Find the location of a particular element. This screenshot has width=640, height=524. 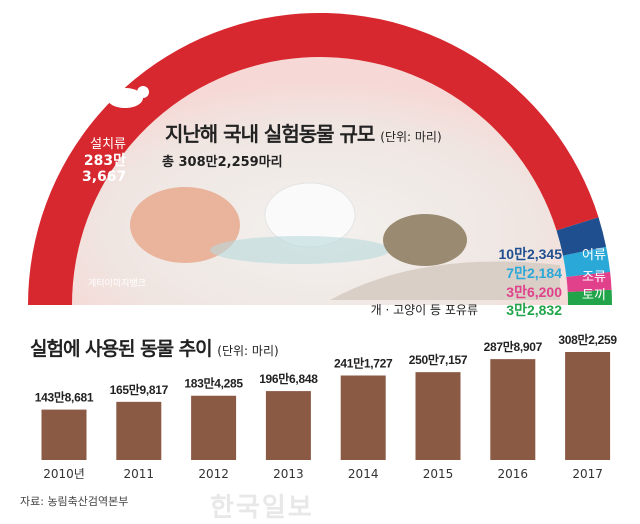

mammal-value: 3만2,832 is located at coordinates (534, 310).